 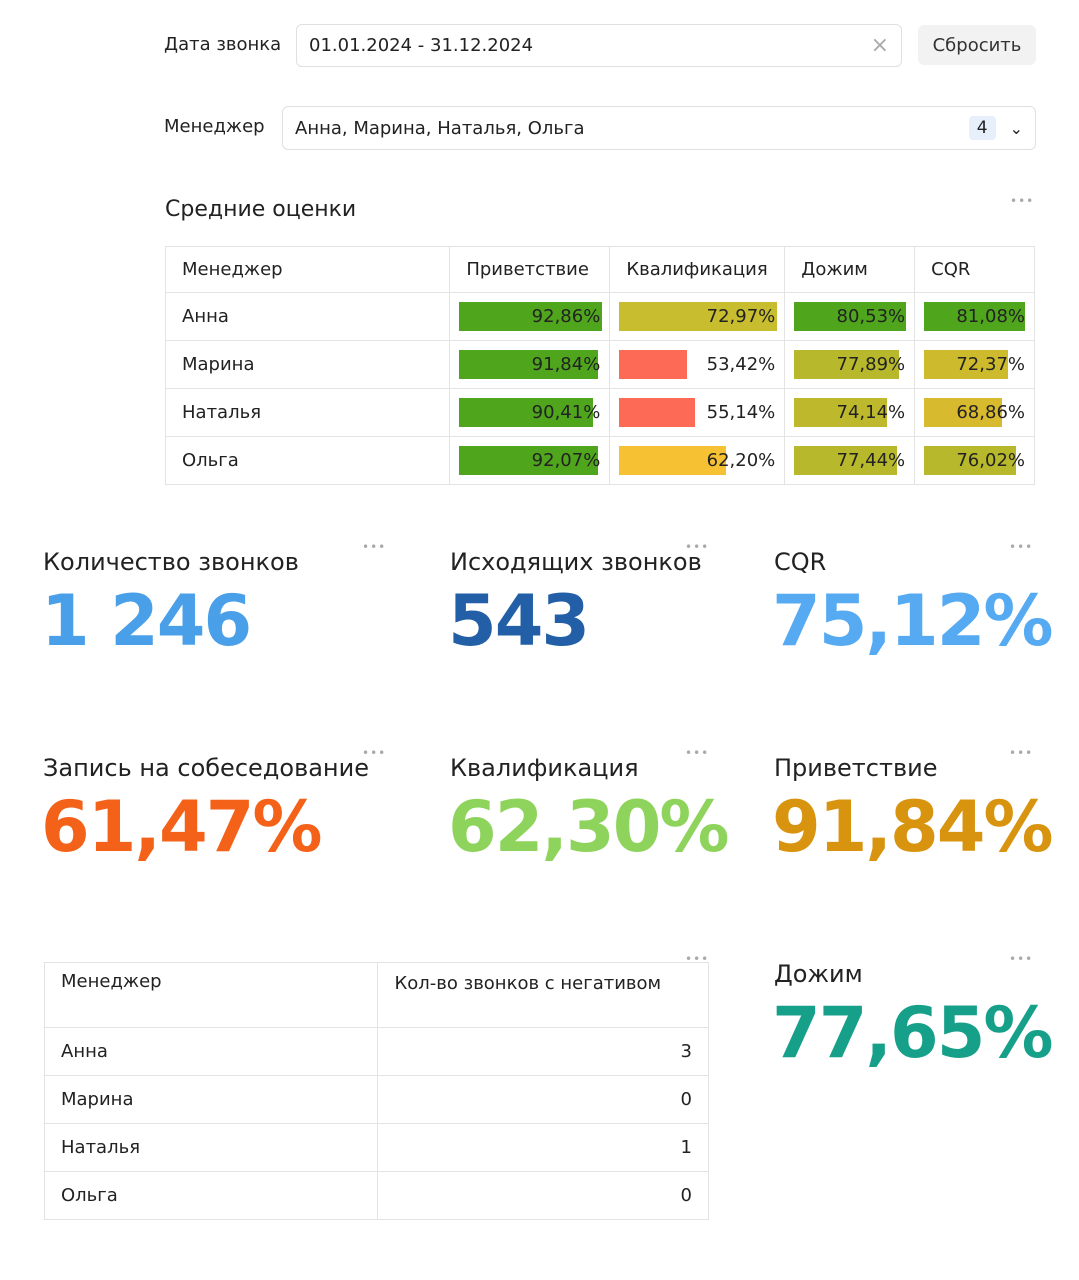 What do you see at coordinates (566, 364) in the screenshot?
I see `score-value: 91,84%` at bounding box center [566, 364].